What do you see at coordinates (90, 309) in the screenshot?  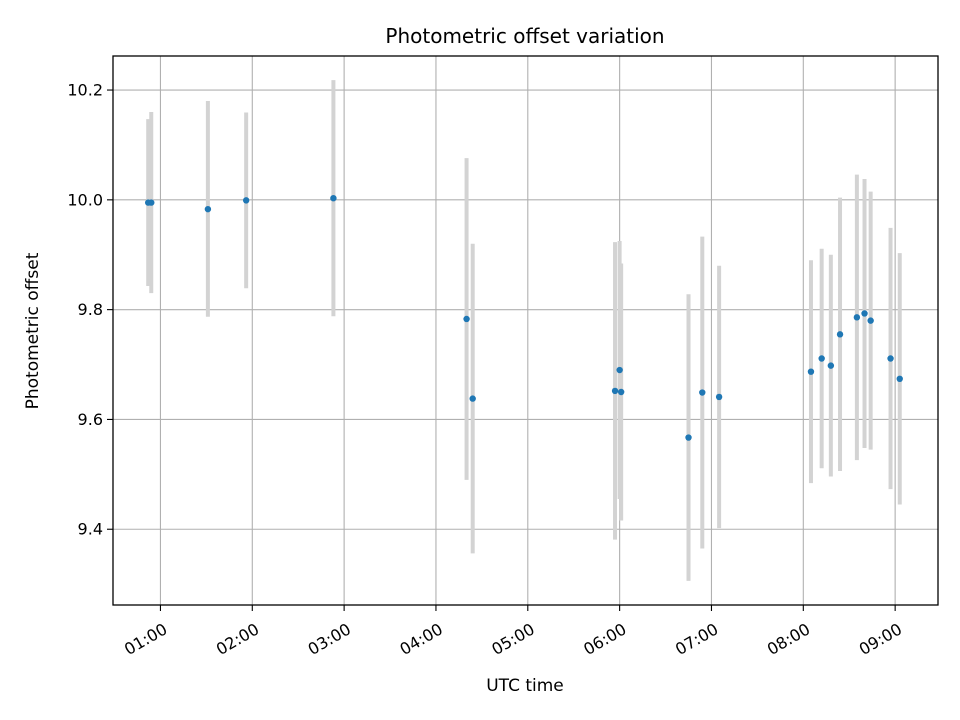 I see `y-tick-label: 9.8` at bounding box center [90, 309].